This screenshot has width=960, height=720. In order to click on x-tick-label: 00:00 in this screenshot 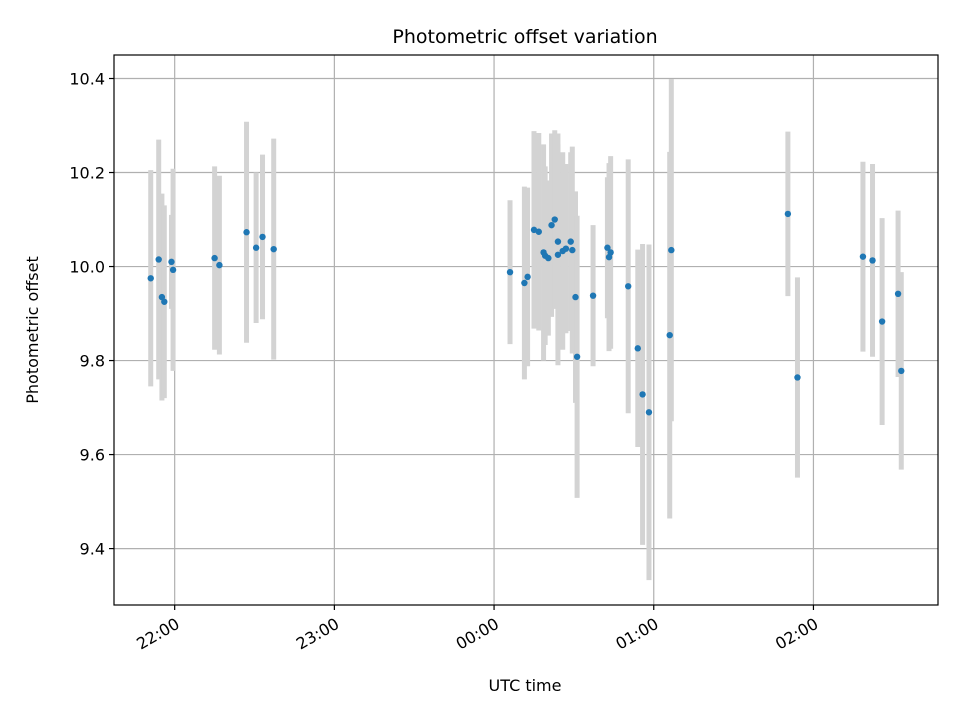, I will do `click(477, 634)`.